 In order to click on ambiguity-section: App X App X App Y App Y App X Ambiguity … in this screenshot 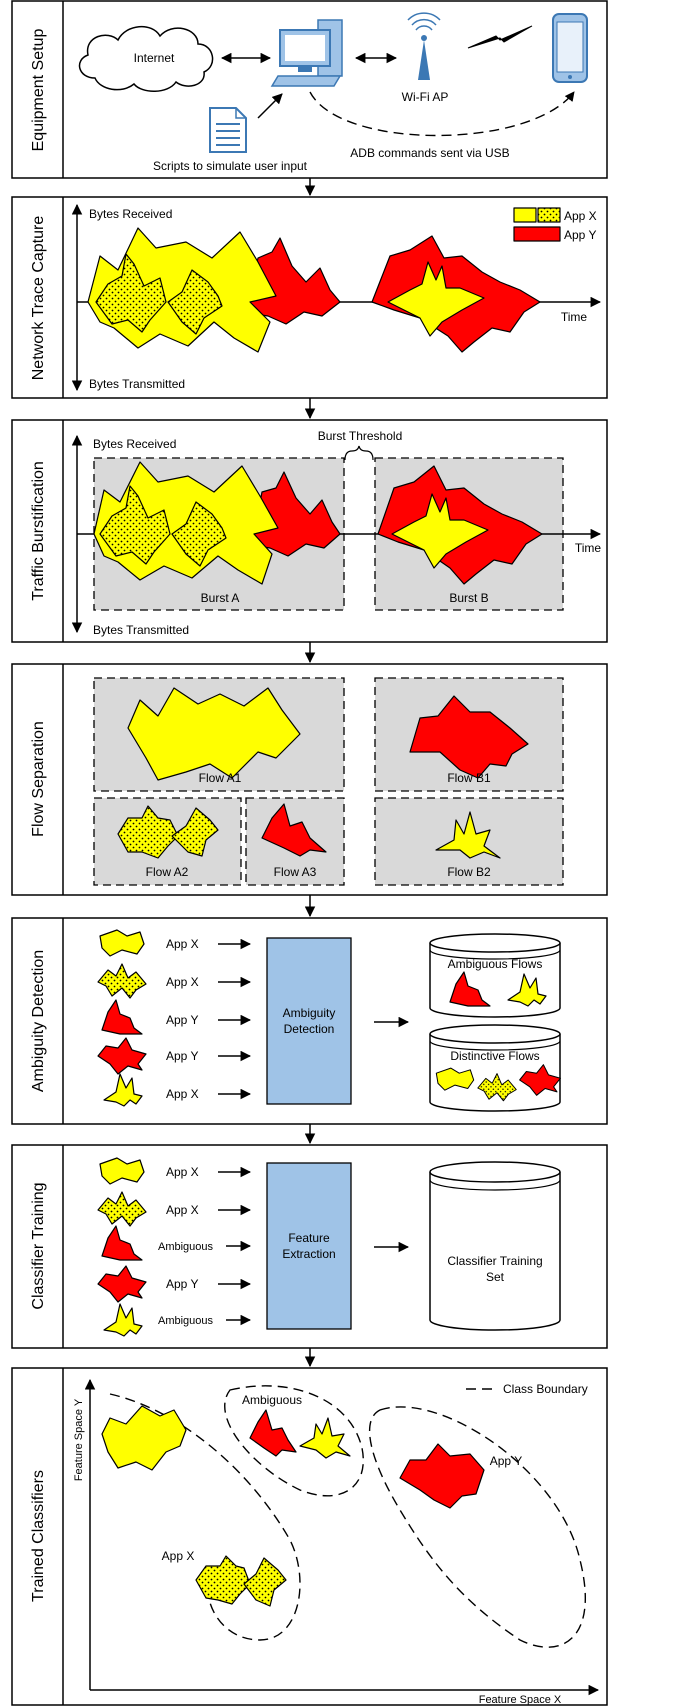, I will do `click(329, 1020)`.